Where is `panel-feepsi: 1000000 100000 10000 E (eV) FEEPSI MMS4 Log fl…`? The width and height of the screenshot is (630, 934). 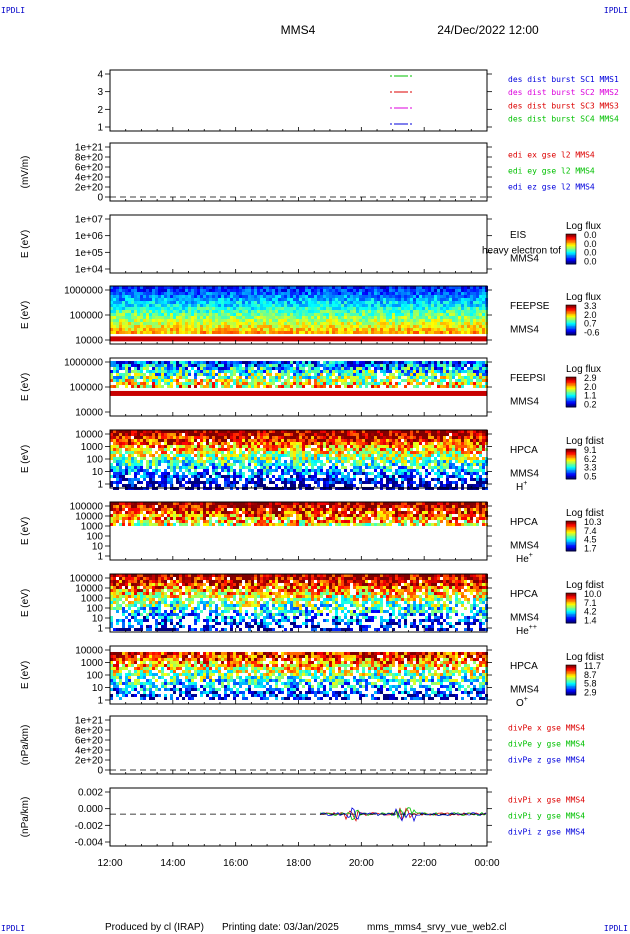 panel-feepsi: 1000000 100000 10000 E (eV) FEEPSI MMS4 Log fl… is located at coordinates (310, 388).